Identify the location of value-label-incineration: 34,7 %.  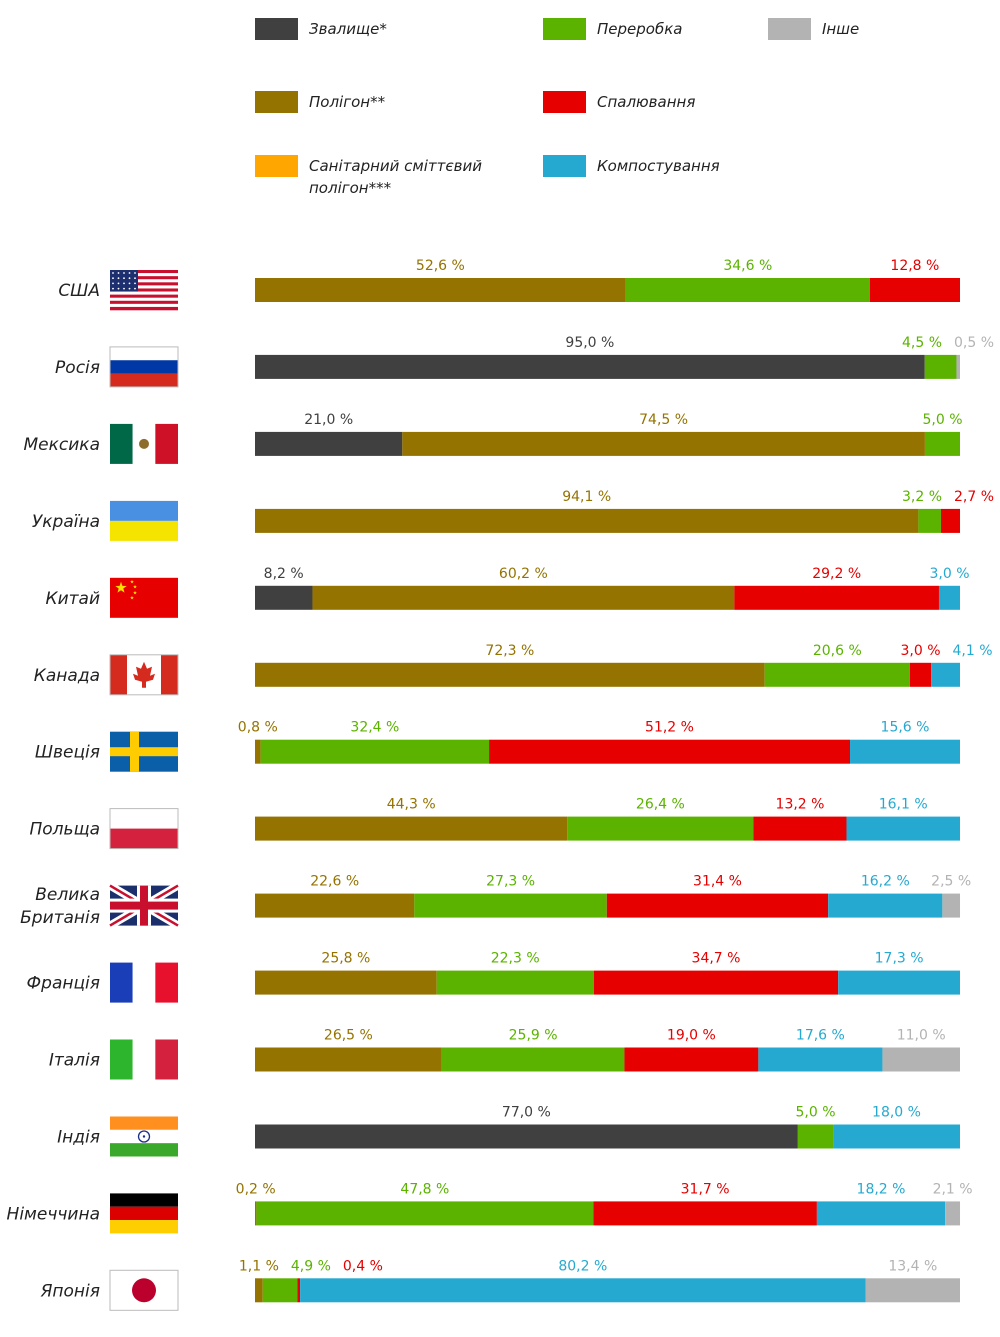
(716, 959).